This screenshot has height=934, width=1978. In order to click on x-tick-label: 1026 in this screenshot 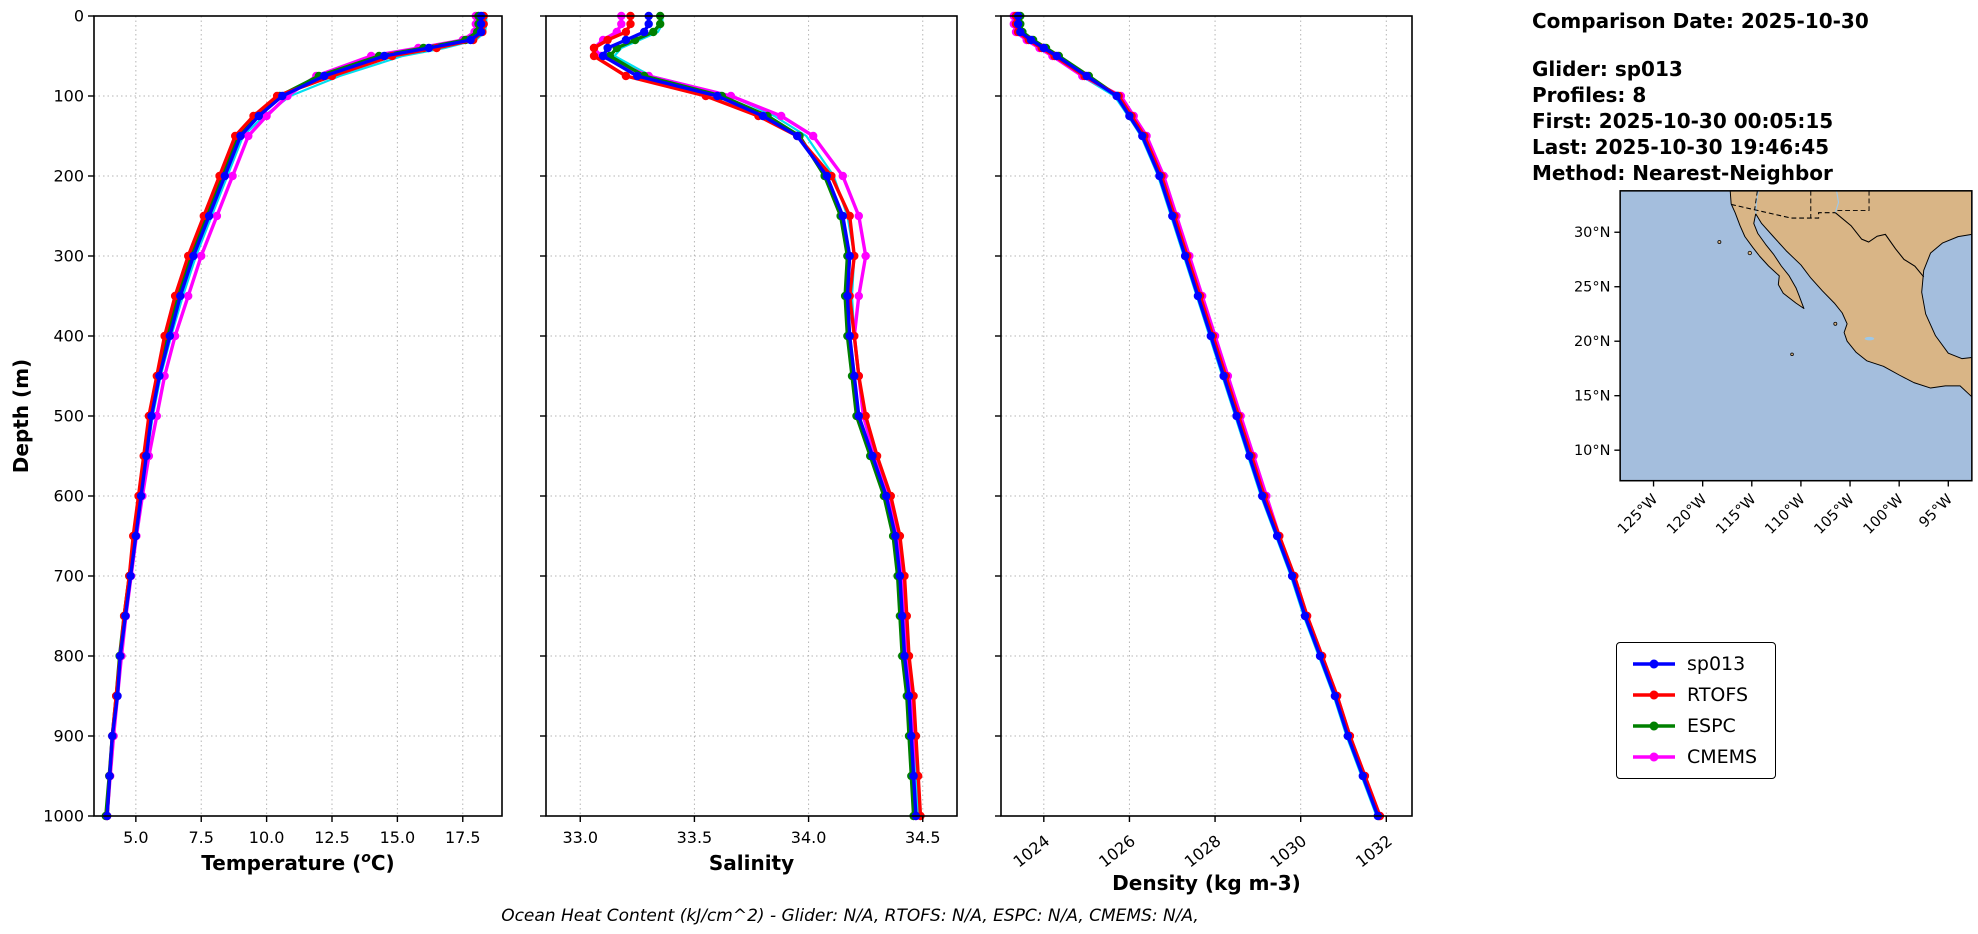, I will do `click(1117, 851)`.